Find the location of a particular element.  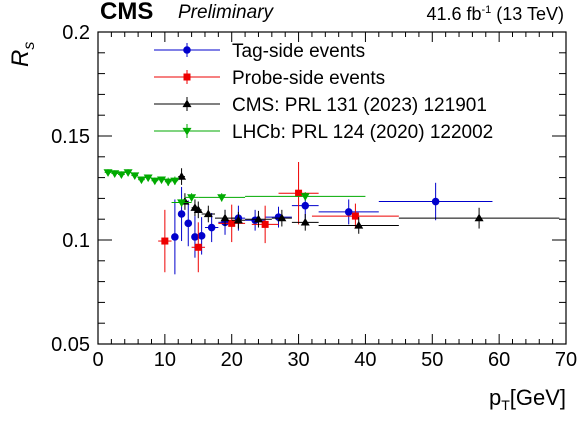

luminosity-label: 41.6 fb-1 (13 TeV) is located at coordinates (495, 14).